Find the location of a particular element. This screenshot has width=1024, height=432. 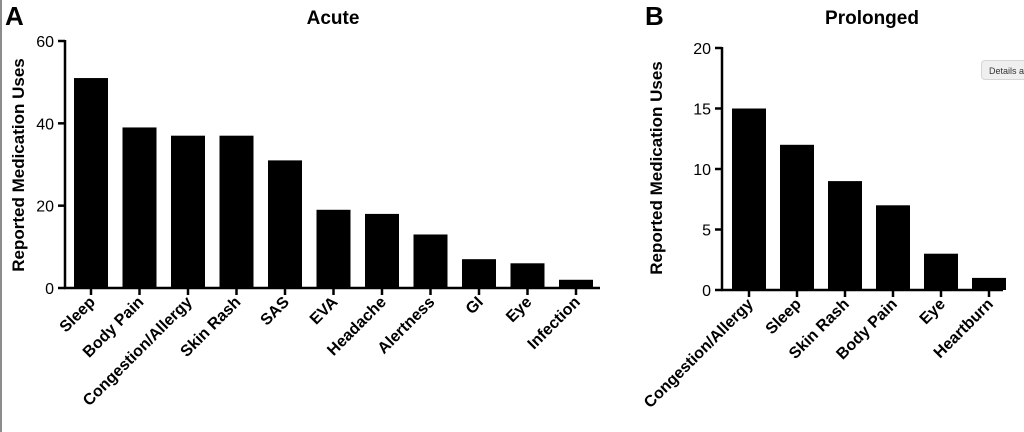

x-category-label: Congestion/Allergy is located at coordinates (699, 354).